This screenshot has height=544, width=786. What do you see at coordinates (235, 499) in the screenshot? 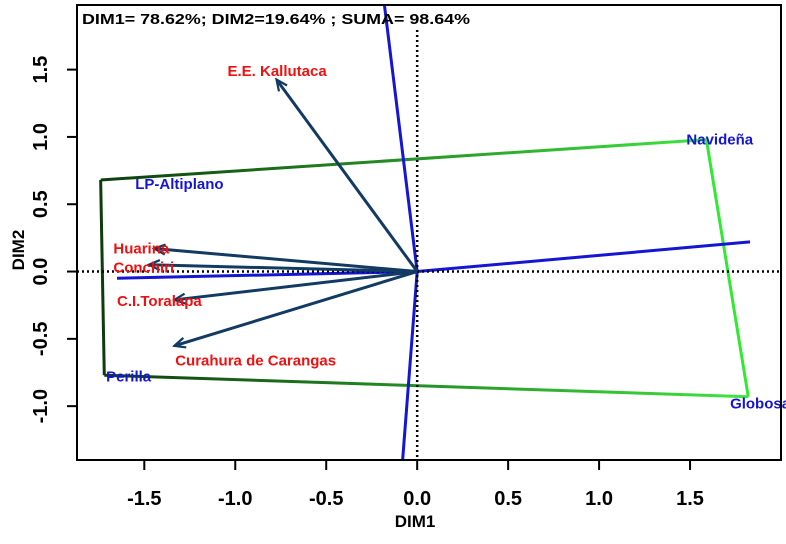
I see `x-tick-label: -1.0` at bounding box center [235, 499].